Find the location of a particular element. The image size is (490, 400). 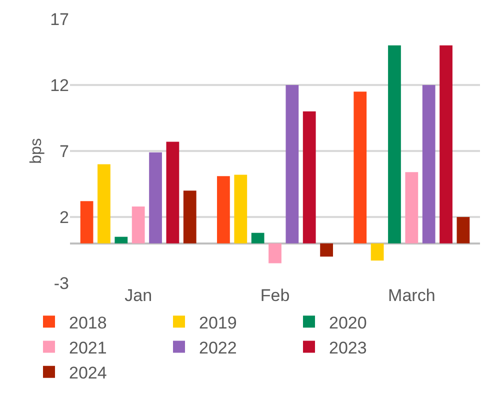

legend-label: 2023 is located at coordinates (348, 348).